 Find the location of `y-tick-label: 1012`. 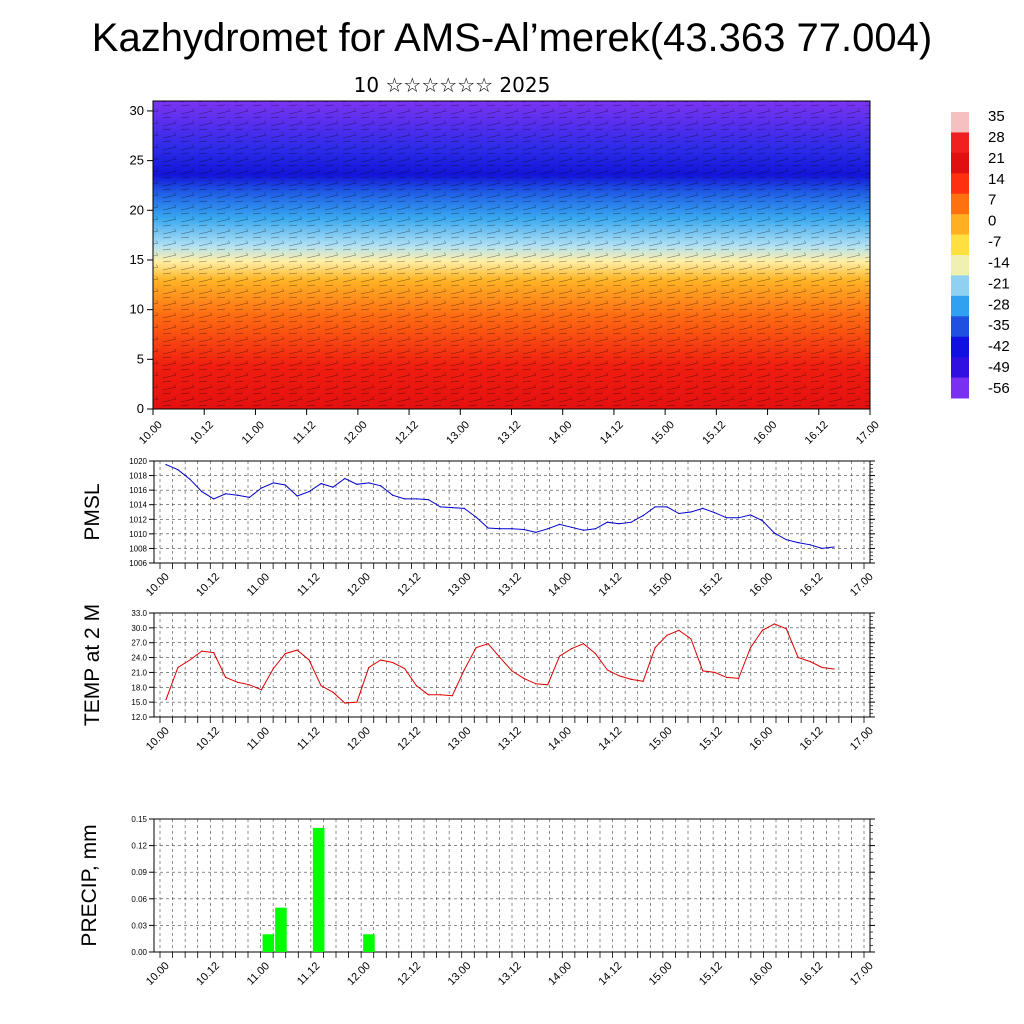

y-tick-label: 1012 is located at coordinates (138, 519).